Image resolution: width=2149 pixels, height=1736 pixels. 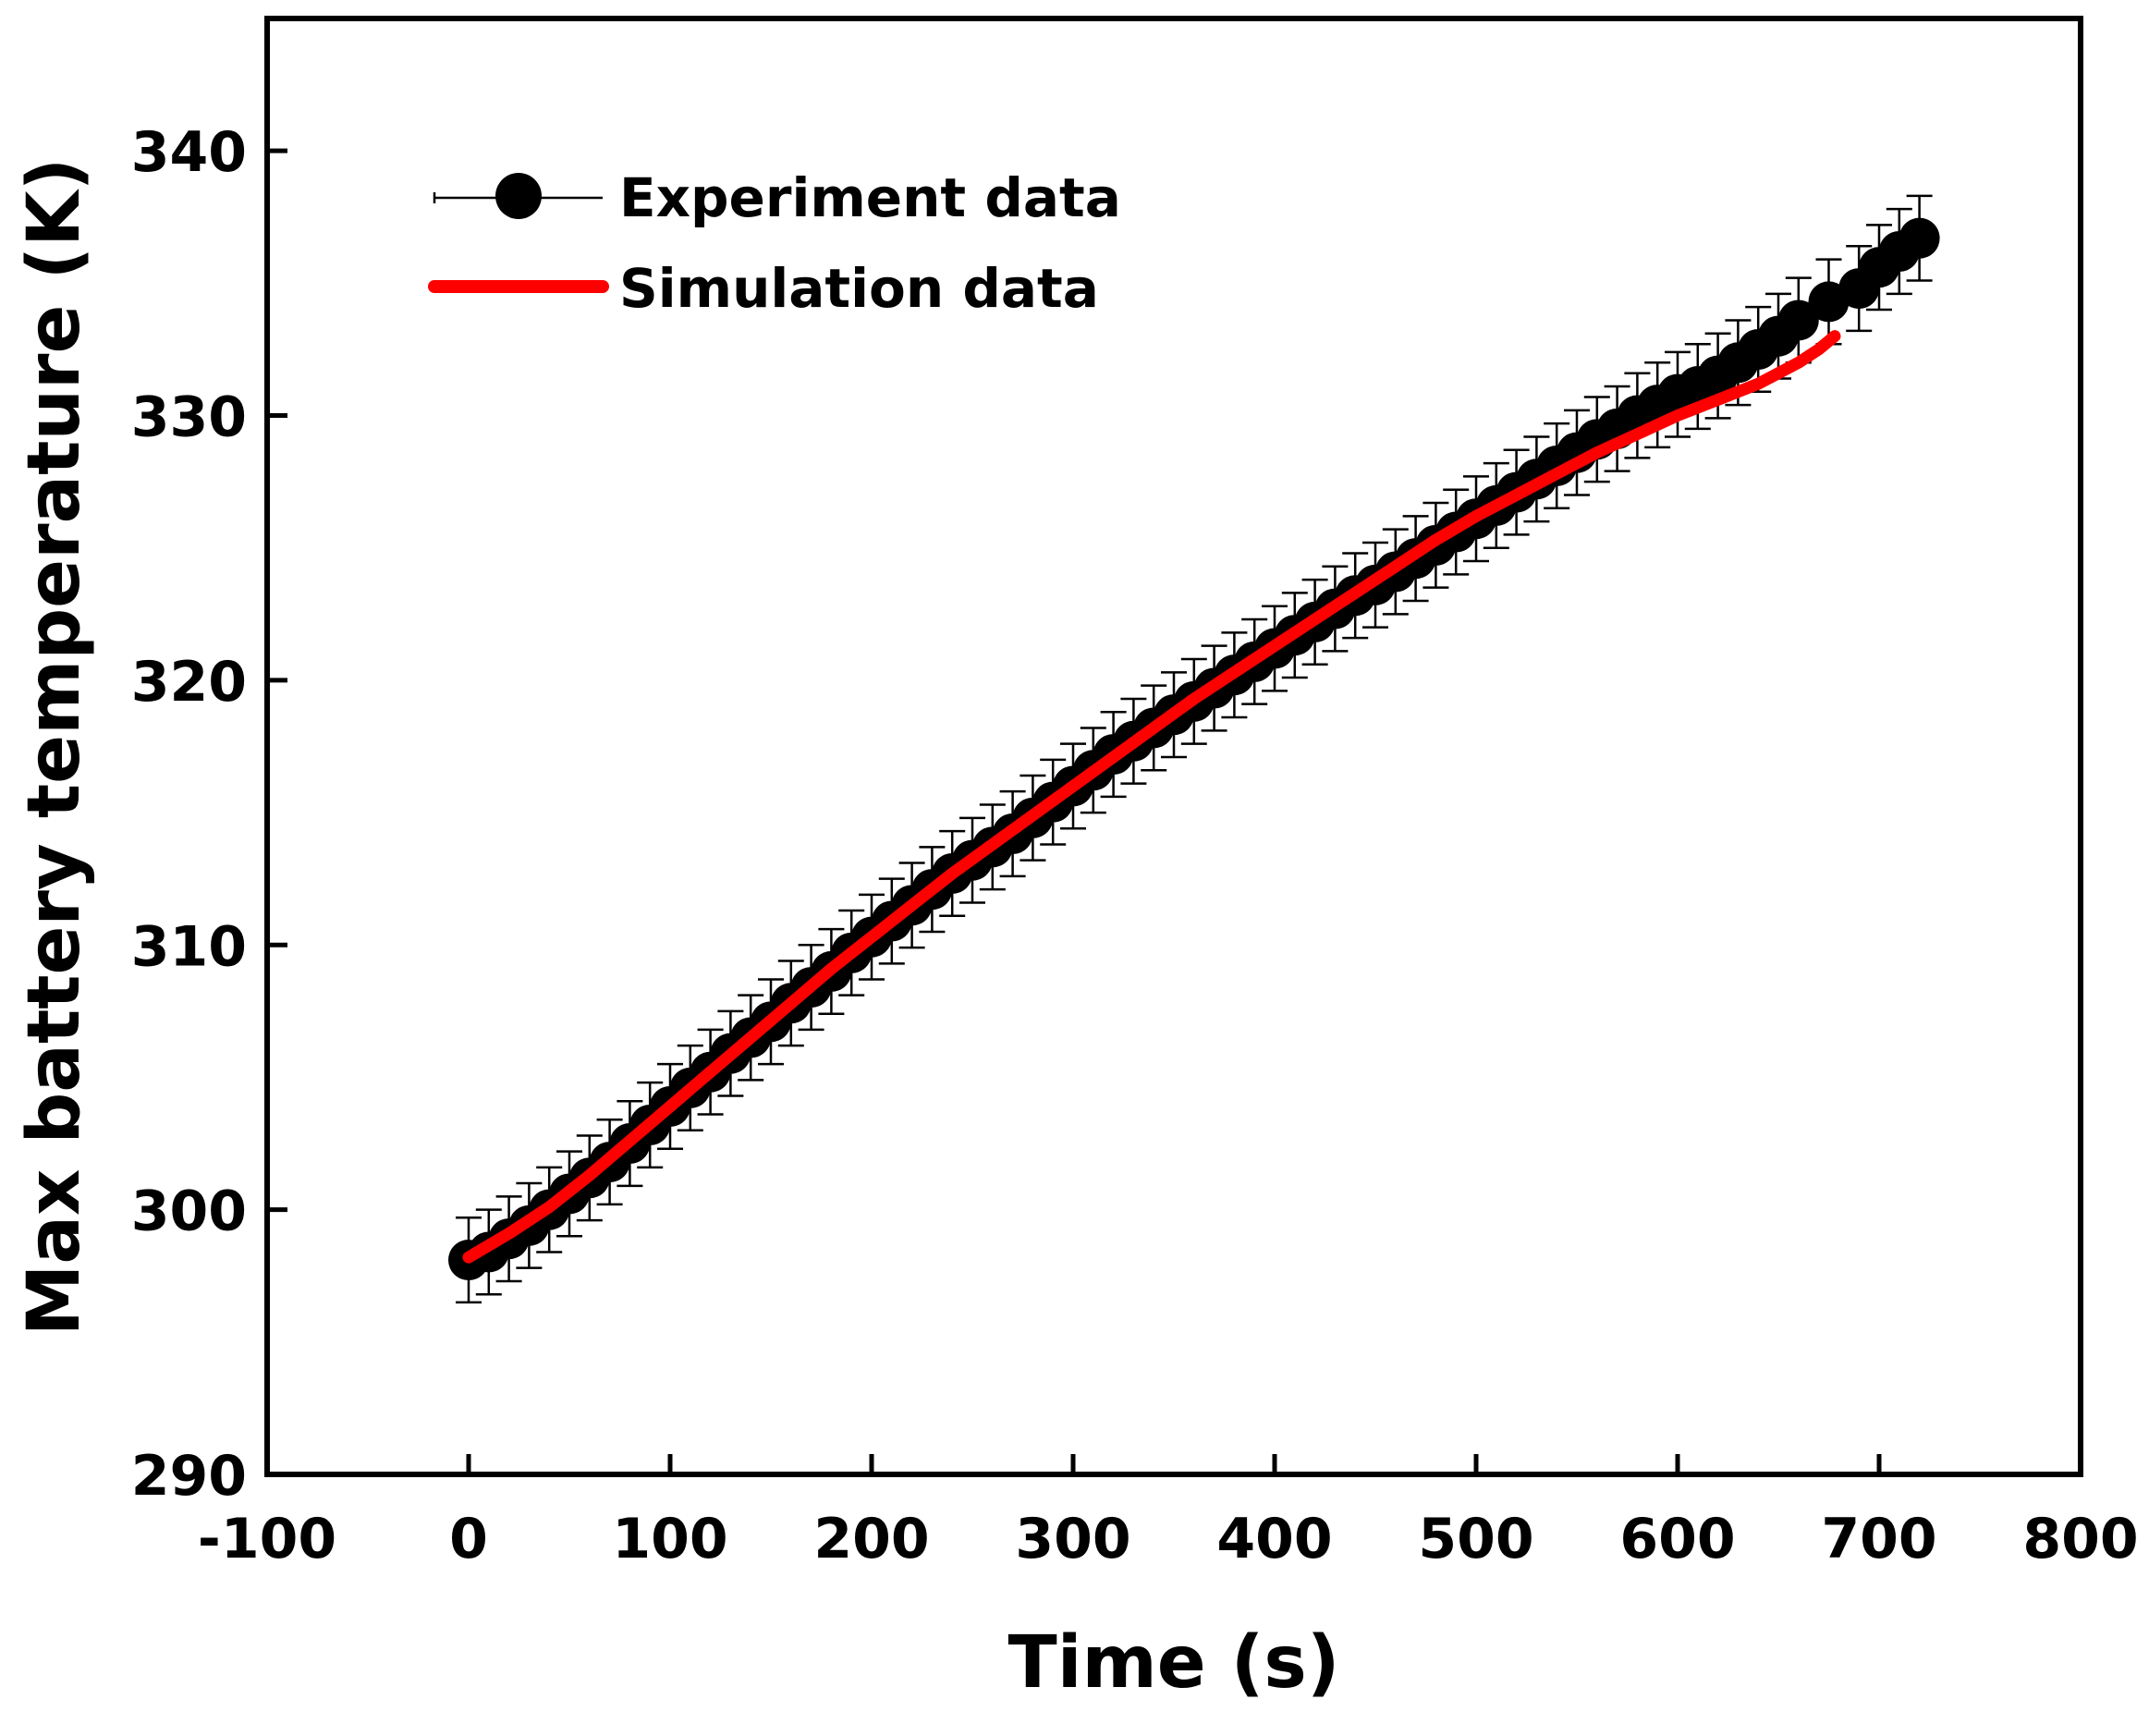 I want to click on legend-experiment-marker, so click(x=518, y=196).